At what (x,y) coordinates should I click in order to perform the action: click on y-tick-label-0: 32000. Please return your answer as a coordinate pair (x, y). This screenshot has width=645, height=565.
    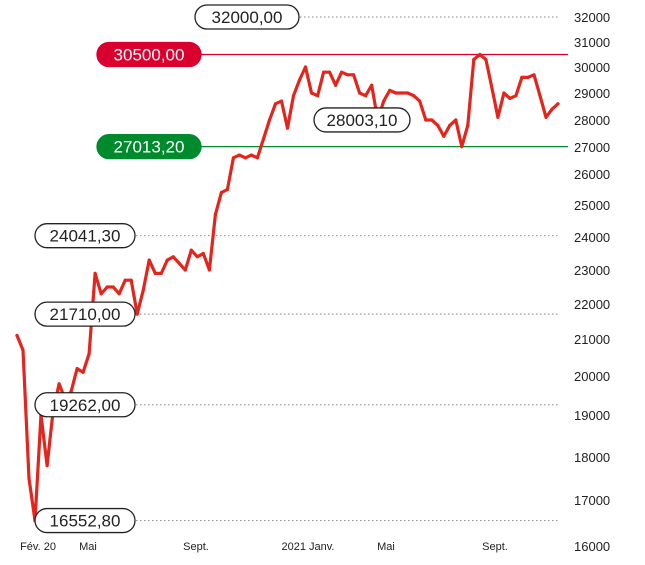
    Looking at the image, I should click on (592, 17).